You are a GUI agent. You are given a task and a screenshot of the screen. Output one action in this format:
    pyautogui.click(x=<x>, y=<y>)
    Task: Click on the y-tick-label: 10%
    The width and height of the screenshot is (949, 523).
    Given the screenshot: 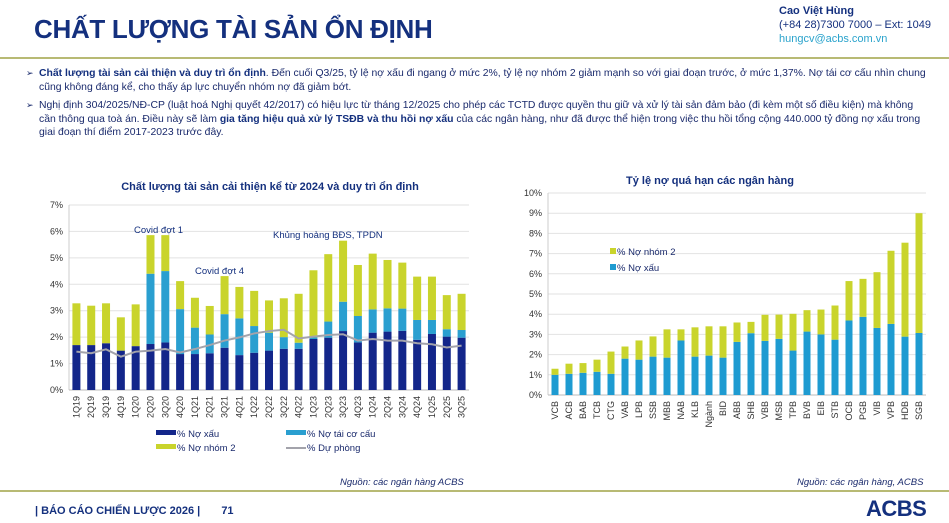 What is the action you would take?
    pyautogui.click(x=533, y=193)
    